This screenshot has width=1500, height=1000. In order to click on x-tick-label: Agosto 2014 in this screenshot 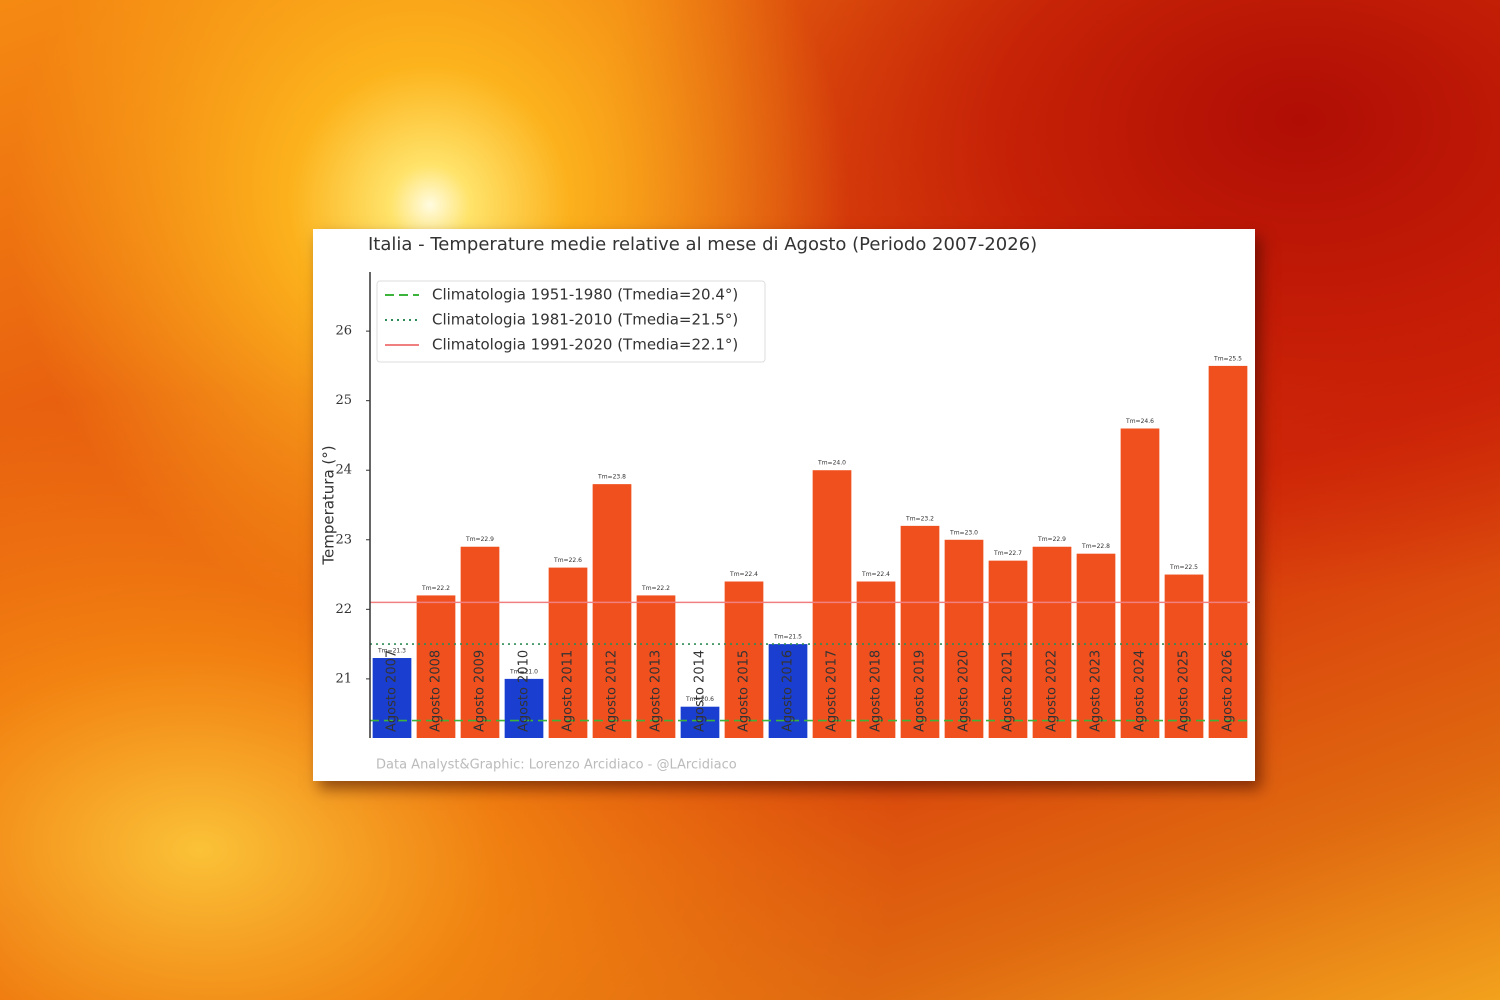, I will do `click(700, 691)`.